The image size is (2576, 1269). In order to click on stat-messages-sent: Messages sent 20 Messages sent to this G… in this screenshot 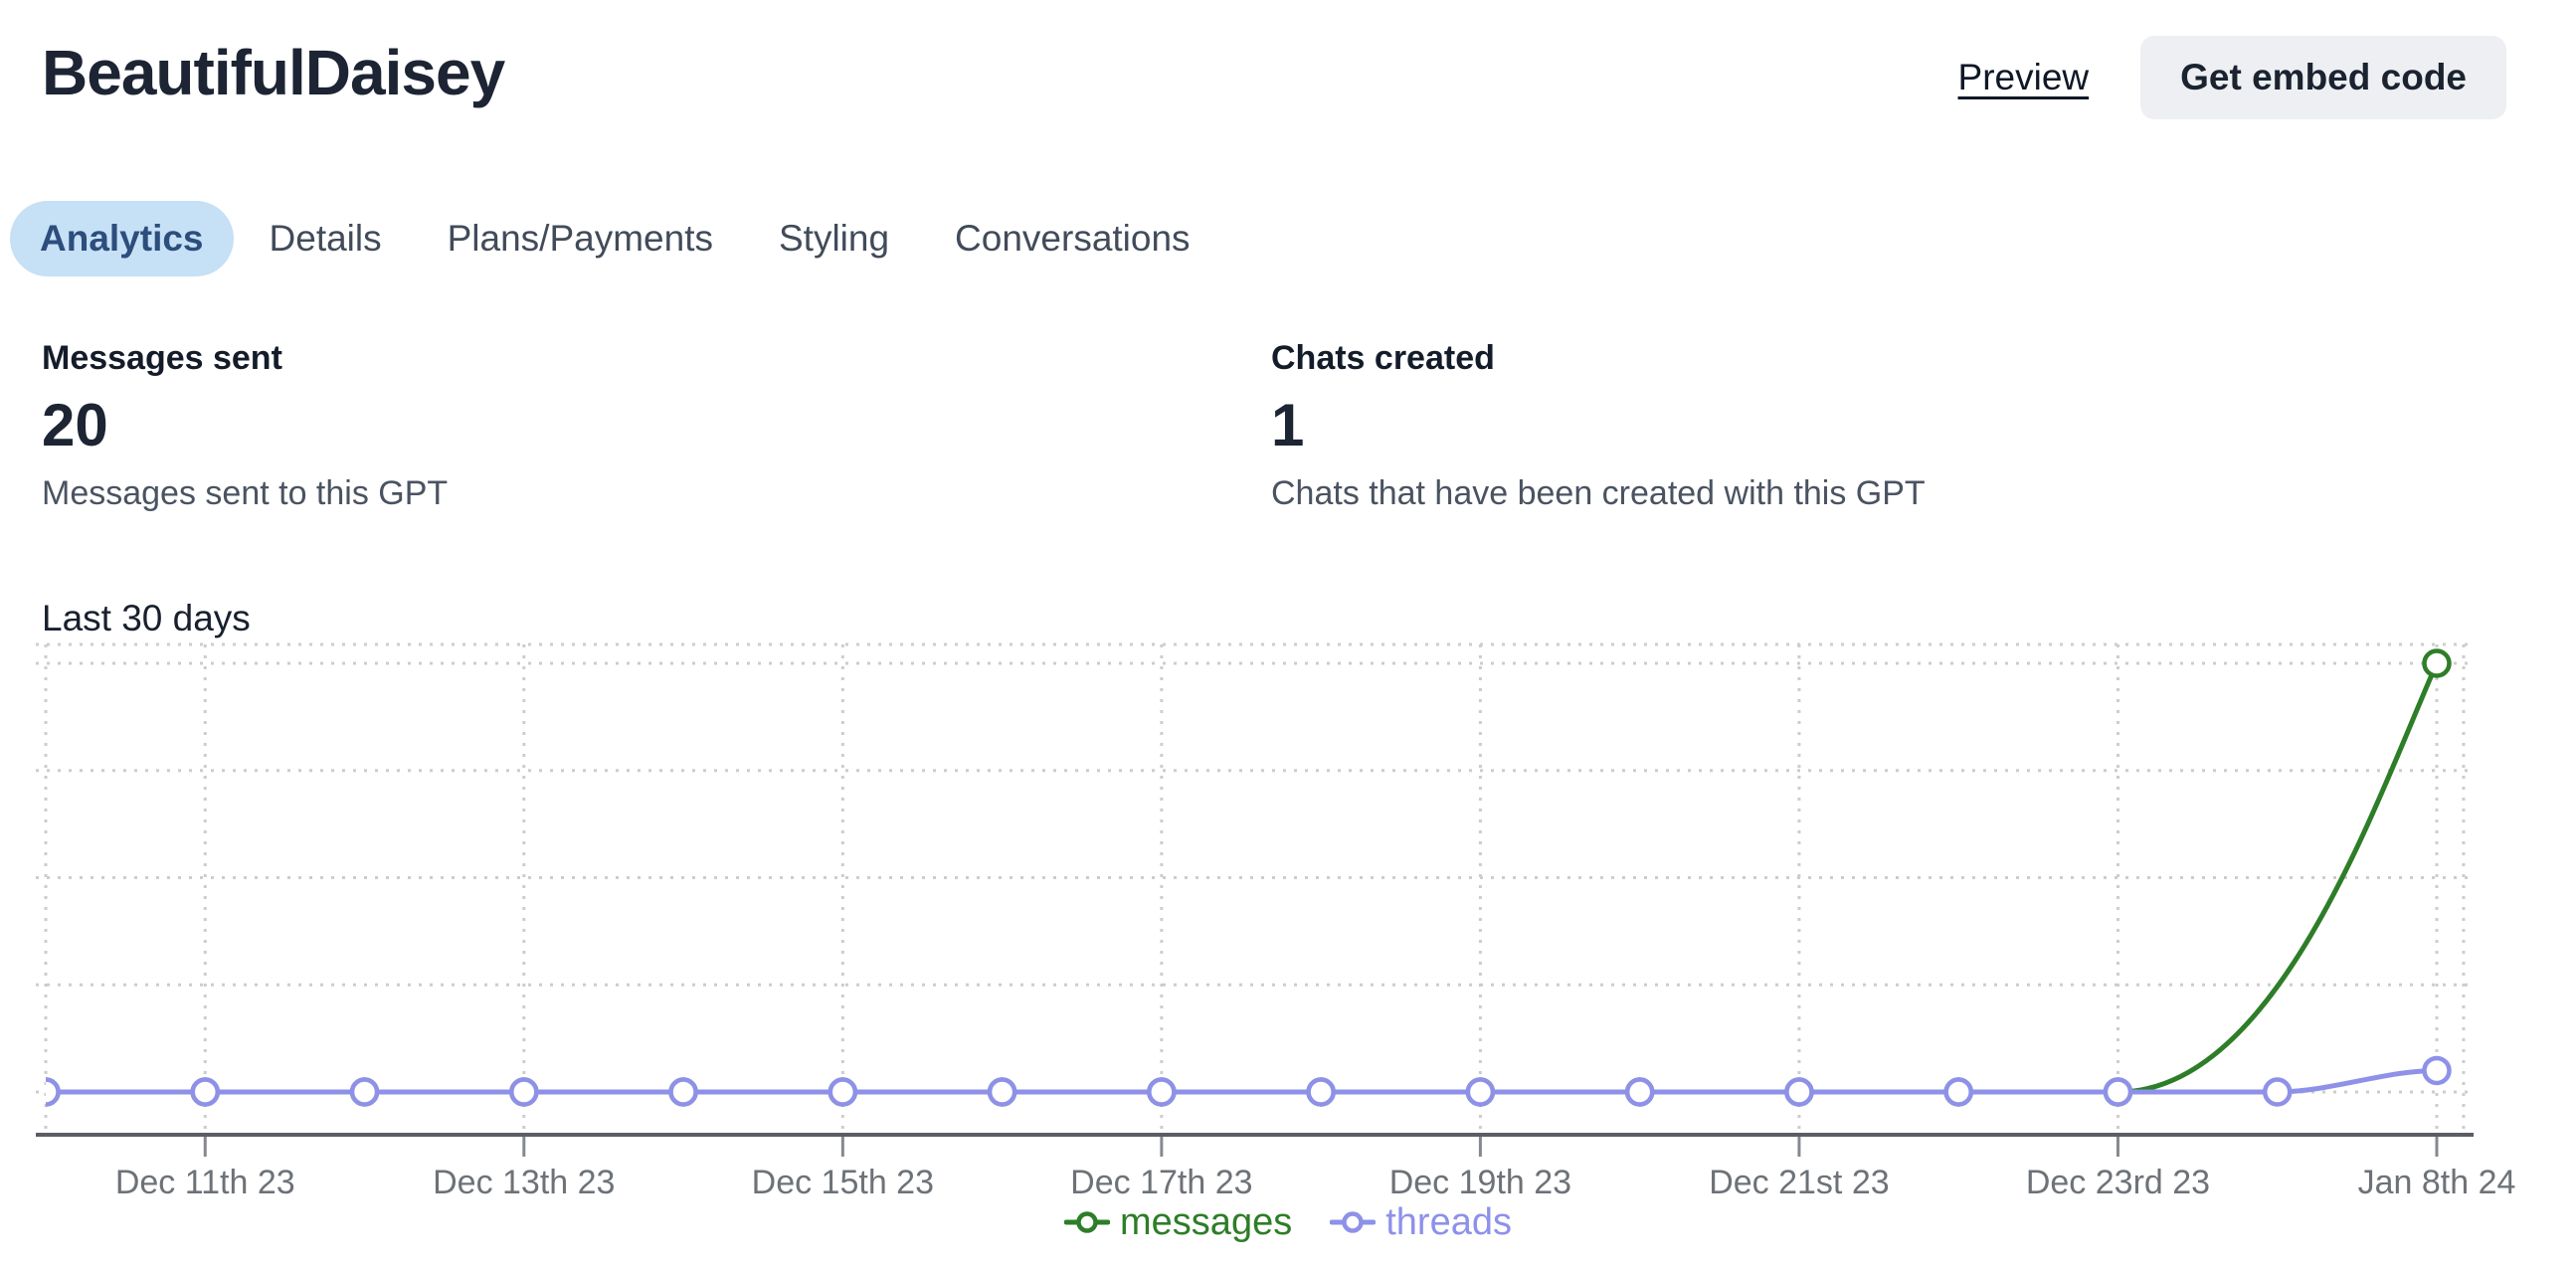, I will do `click(656, 425)`.